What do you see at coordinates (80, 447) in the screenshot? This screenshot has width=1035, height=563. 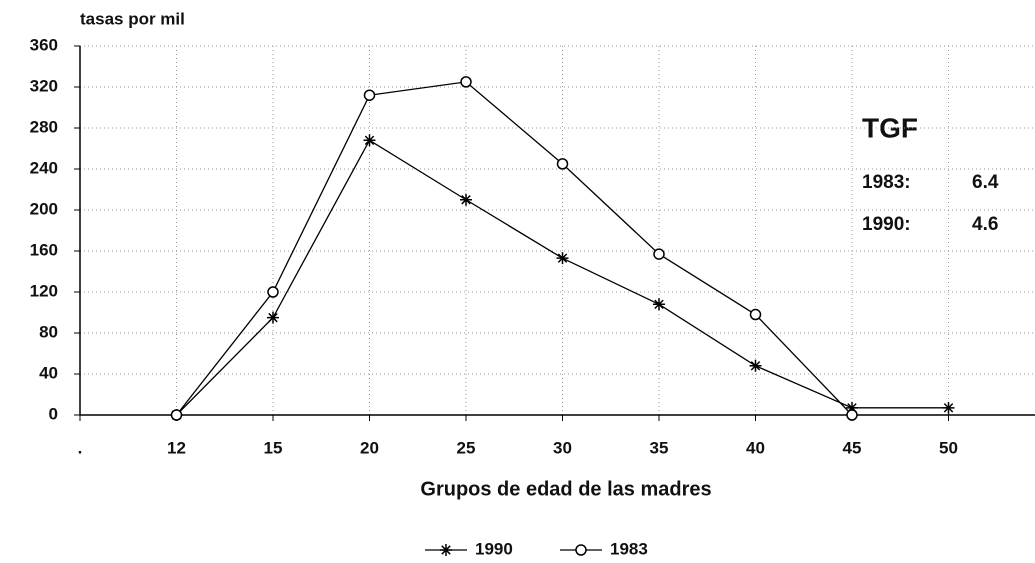 I see `x-tick-label: .` at bounding box center [80, 447].